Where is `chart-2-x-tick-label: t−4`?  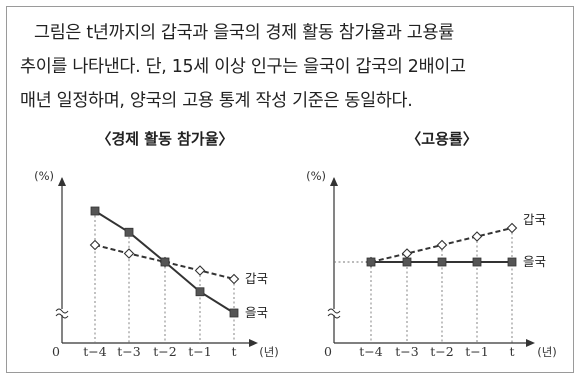 chart-2-x-tick-label: t−4 is located at coordinates (370, 351).